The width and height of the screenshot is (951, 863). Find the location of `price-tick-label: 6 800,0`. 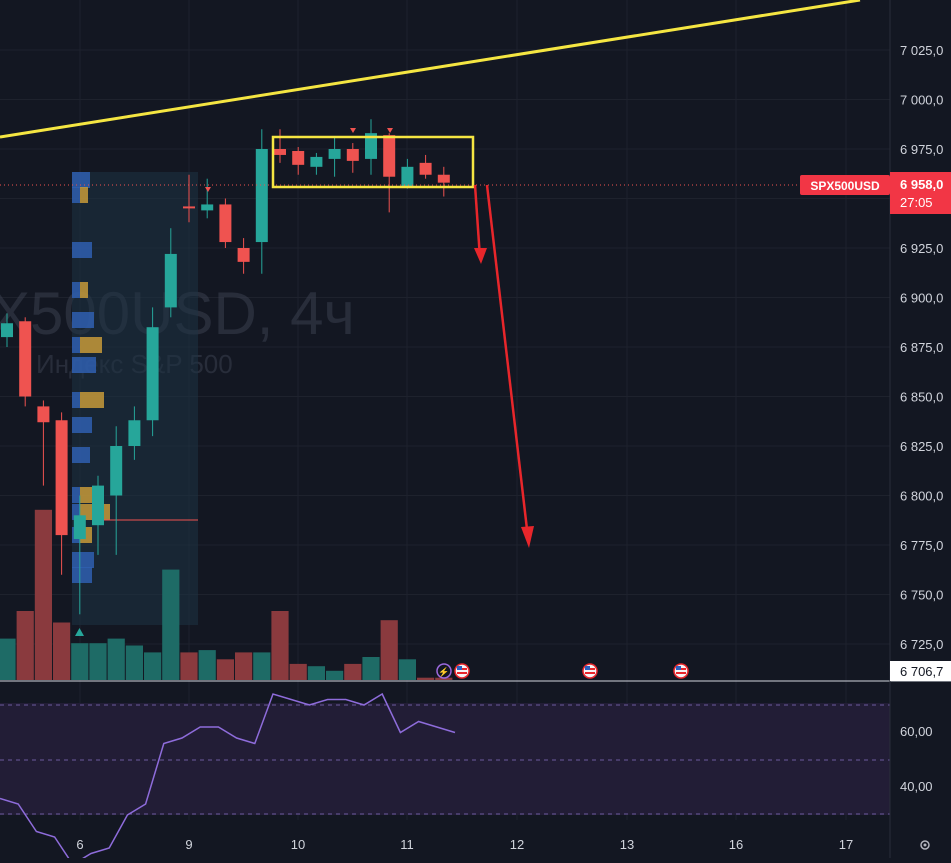

price-tick-label: 6 800,0 is located at coordinates (921, 496).